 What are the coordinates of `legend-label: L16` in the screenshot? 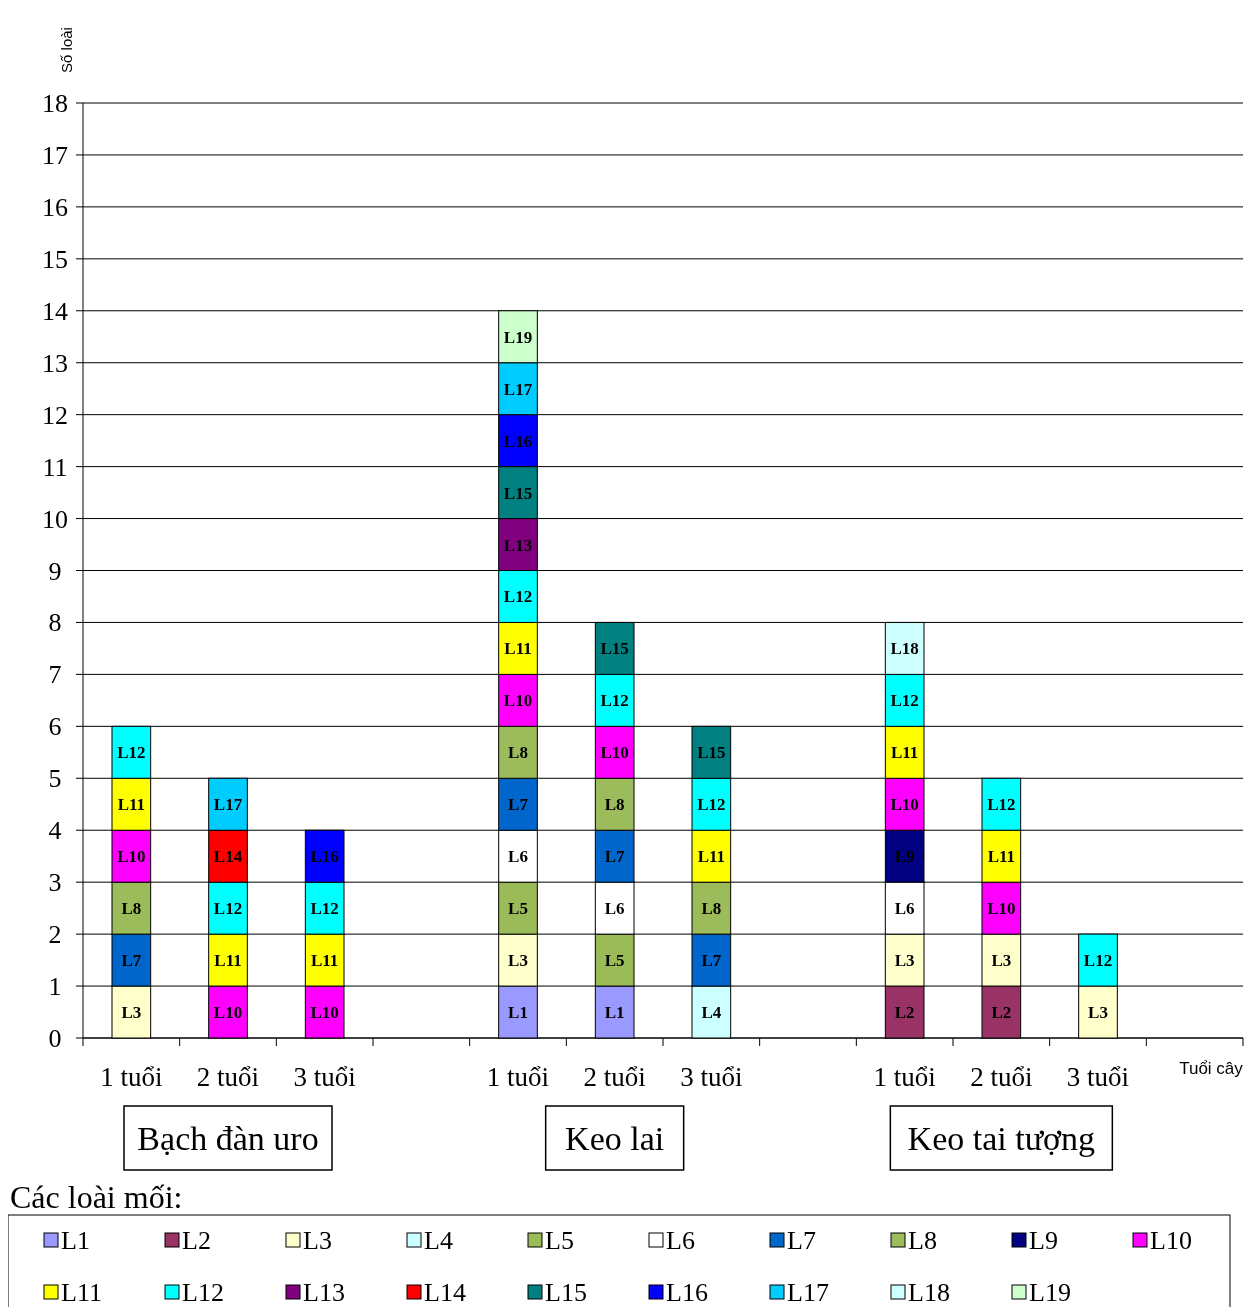 It's located at (687, 1292).